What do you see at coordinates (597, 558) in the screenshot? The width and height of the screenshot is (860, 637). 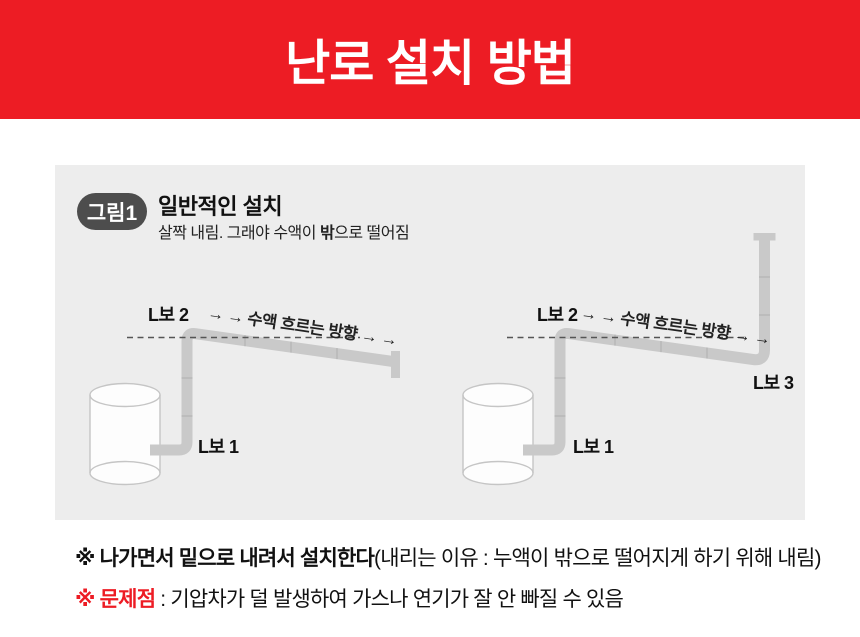 I see `note1-detail-text: (내리는 이유 : 누액이 밖으로 떨어지게 하기 위해 내림)` at bounding box center [597, 558].